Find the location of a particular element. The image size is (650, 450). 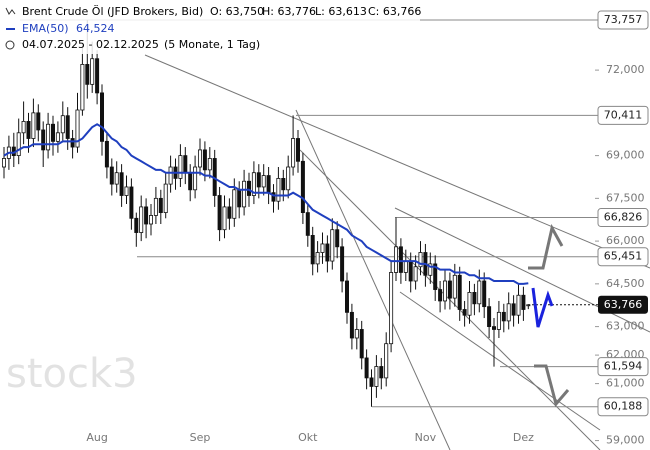

level-label: 73,757 is located at coordinates (623, 19).